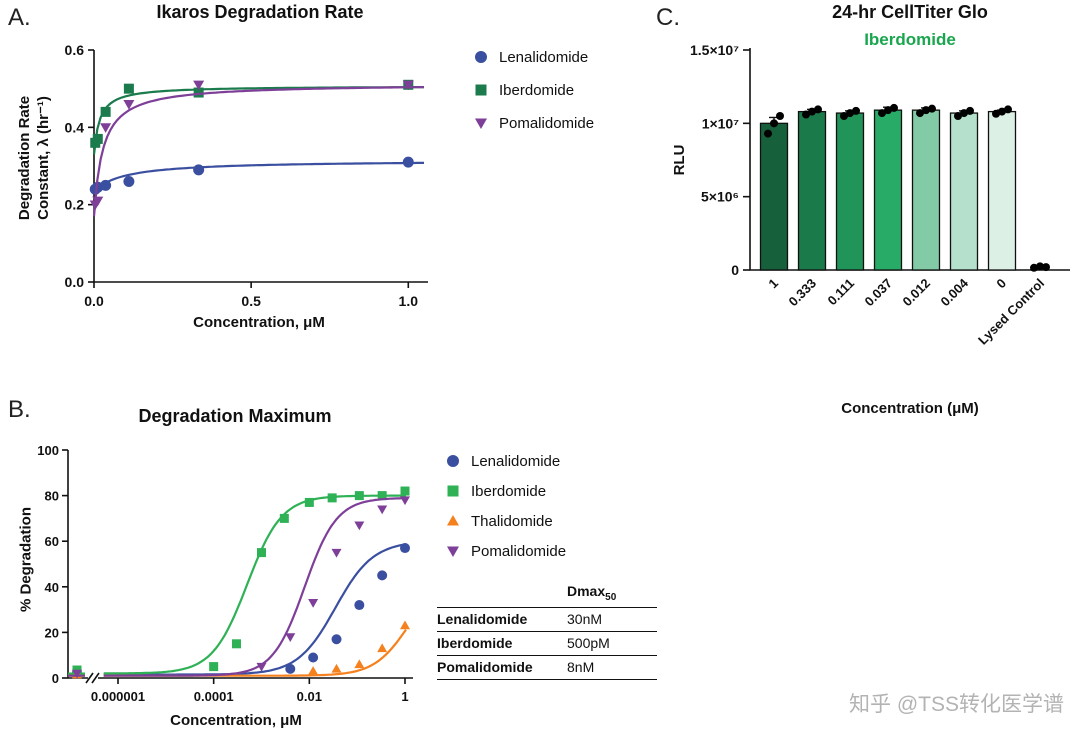  What do you see at coordinates (259, 322) in the screenshot?
I see `panel-a-x-axis-label: Concentration, μM` at bounding box center [259, 322].